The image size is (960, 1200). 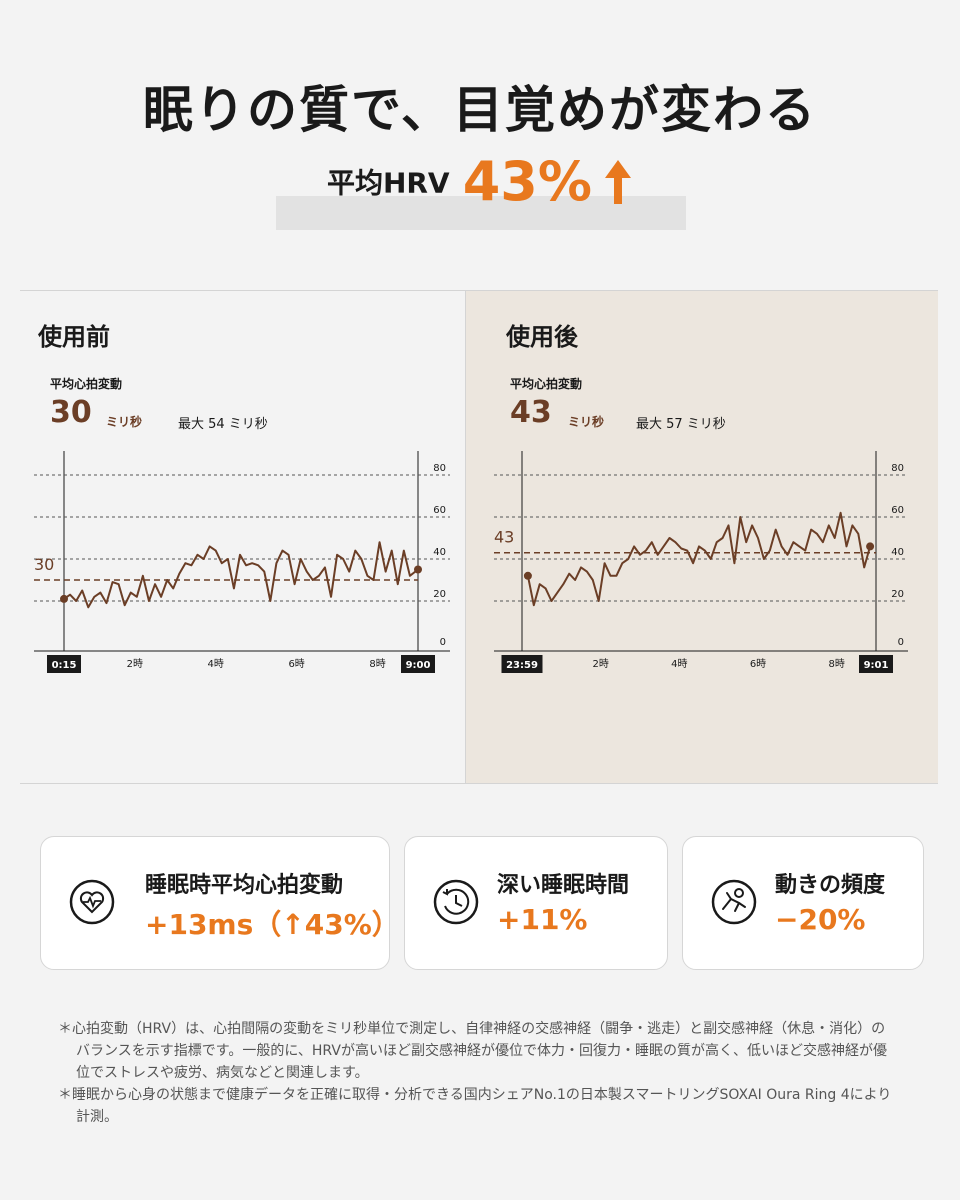 What do you see at coordinates (92, 902) in the screenshot?
I see `heart-rate-icon` at bounding box center [92, 902].